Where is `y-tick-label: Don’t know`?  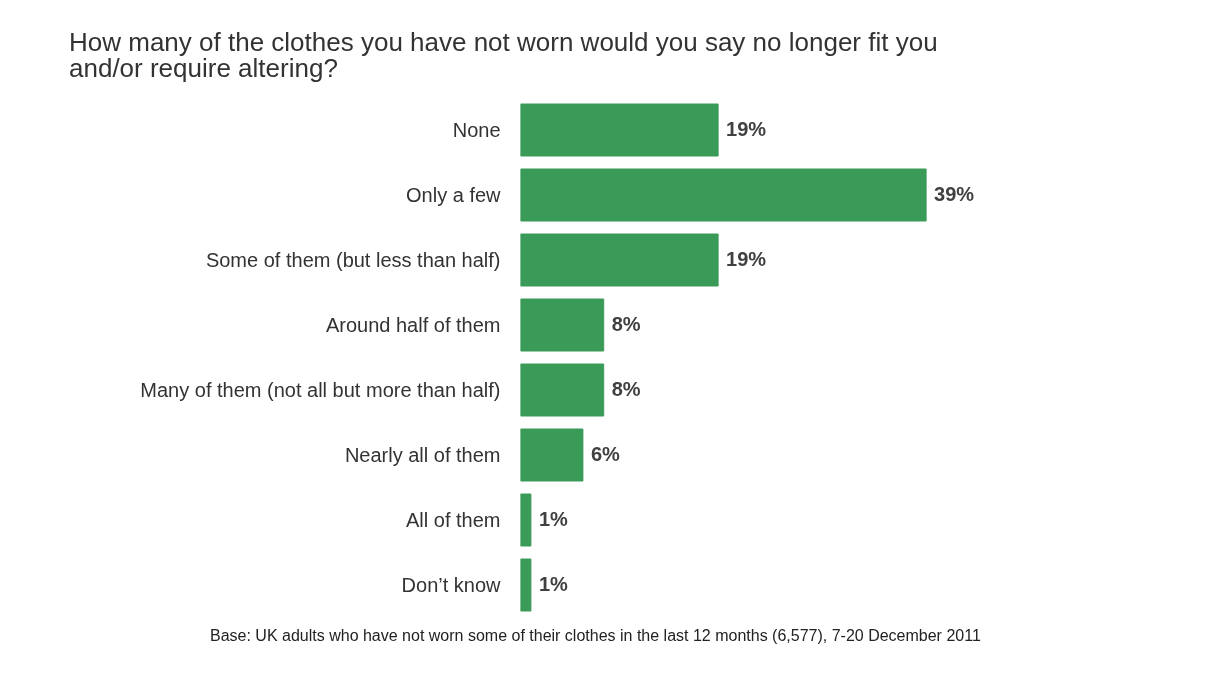
y-tick-label: Don’t know is located at coordinates (451, 585).